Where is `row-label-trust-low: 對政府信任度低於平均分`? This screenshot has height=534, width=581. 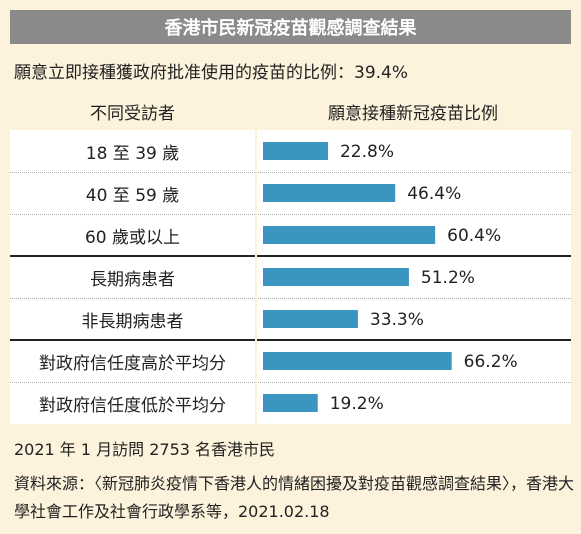
row-label-trust-low: 對政府信任度低於平均分 is located at coordinates (132, 405).